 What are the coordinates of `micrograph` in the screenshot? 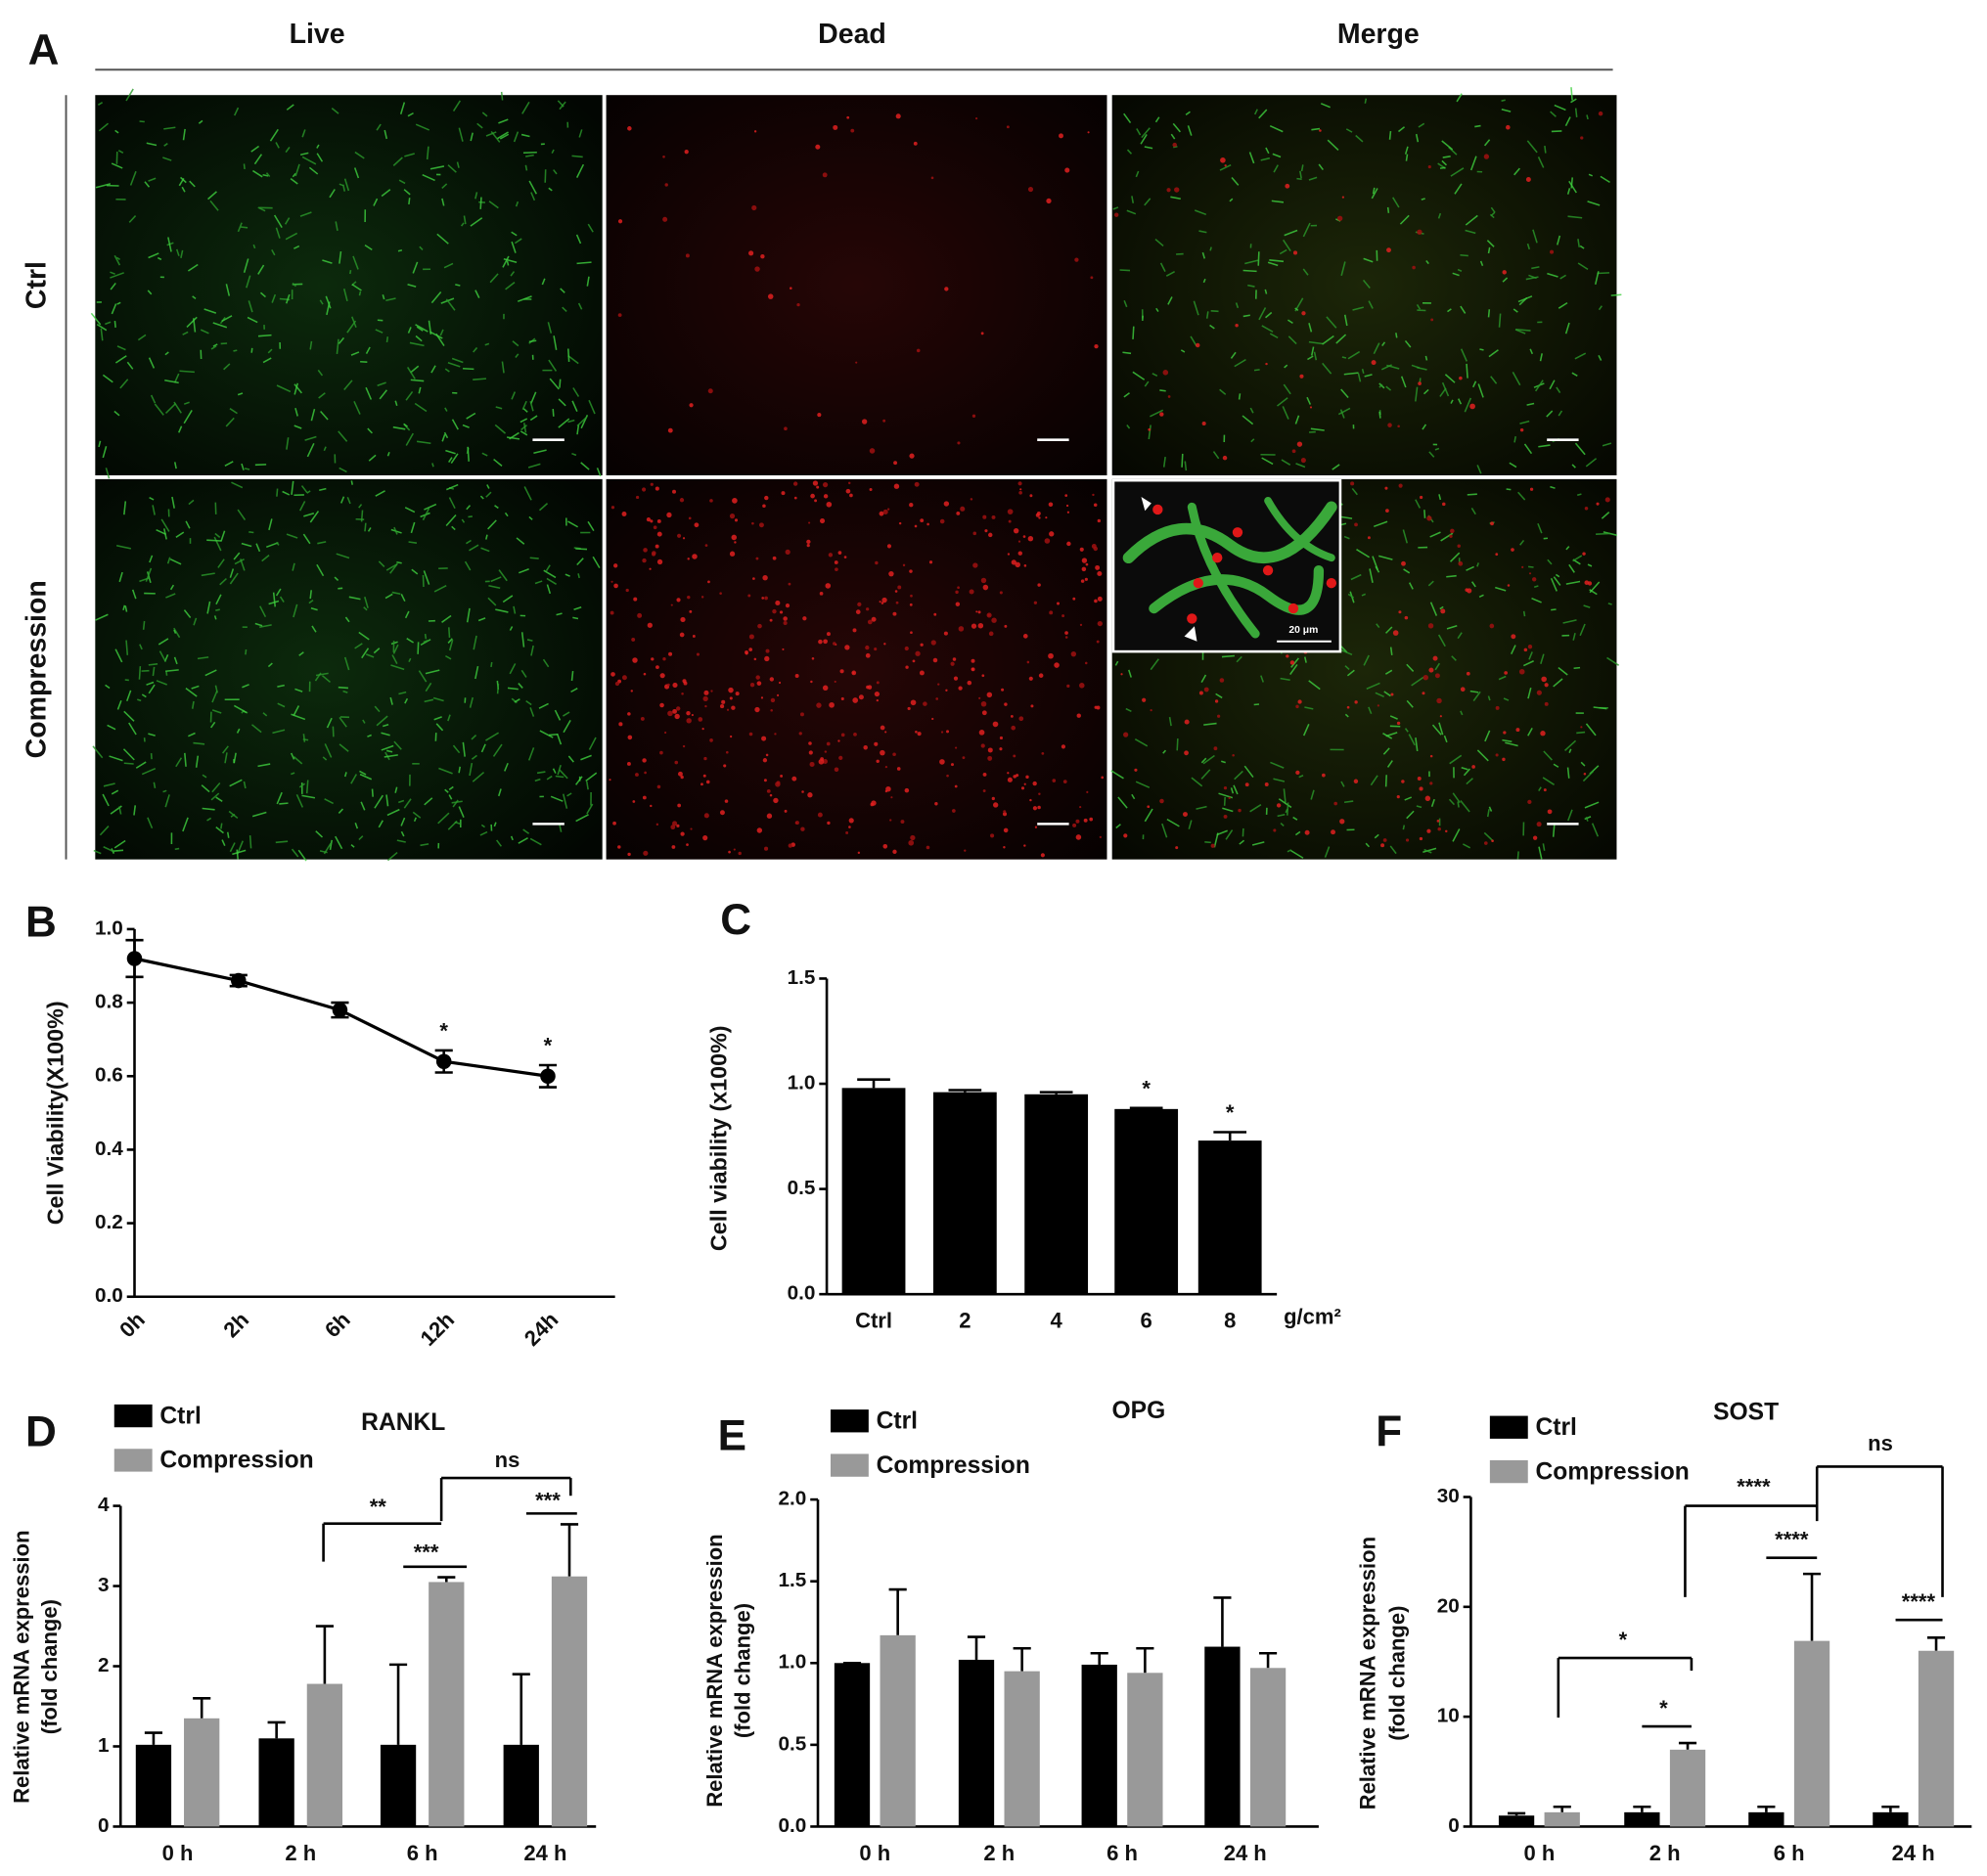 It's located at (347, 670).